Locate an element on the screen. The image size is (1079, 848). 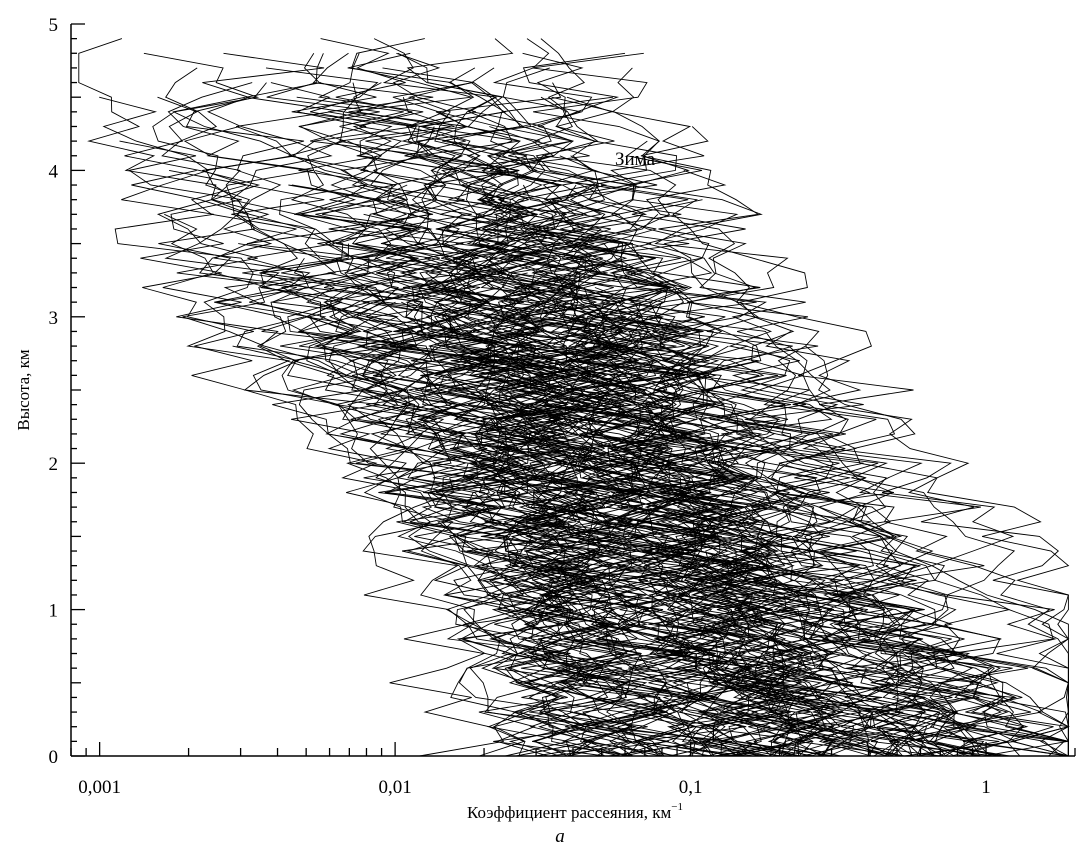
y-tick-label: 3 is located at coordinates (54, 318).